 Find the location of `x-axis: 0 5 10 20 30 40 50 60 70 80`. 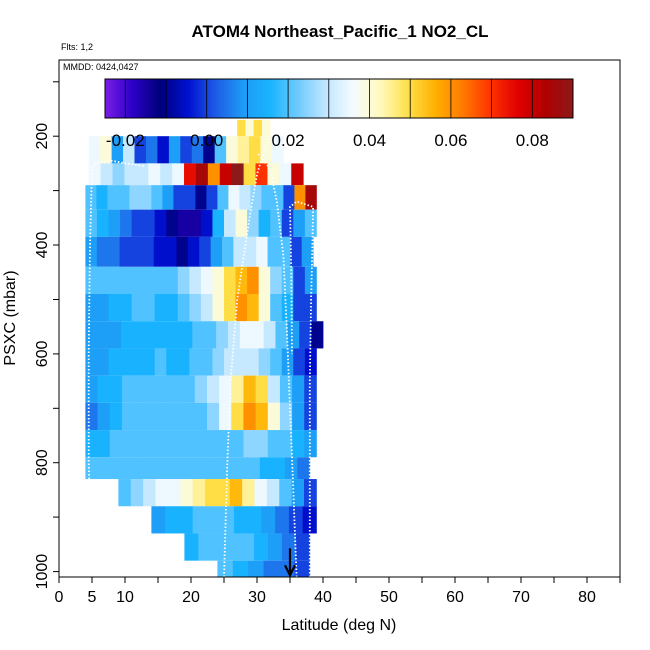

x-axis: 0 5 10 20 30 40 50 60 70 80 is located at coordinates (338, 591).